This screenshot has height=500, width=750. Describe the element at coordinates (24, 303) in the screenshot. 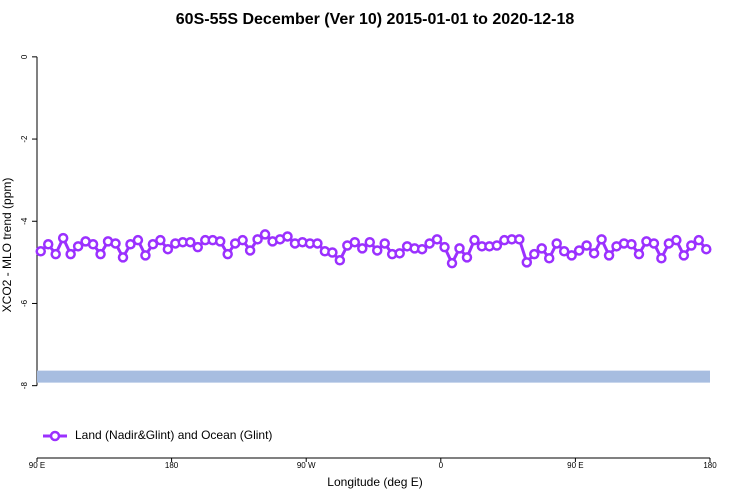

I see `y-tick-label: -6` at that location.